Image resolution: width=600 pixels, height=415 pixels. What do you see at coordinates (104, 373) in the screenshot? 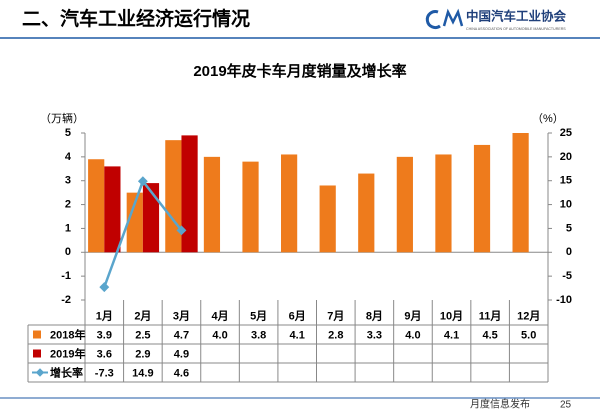
I see `table-cell: -7.3` at bounding box center [104, 373].